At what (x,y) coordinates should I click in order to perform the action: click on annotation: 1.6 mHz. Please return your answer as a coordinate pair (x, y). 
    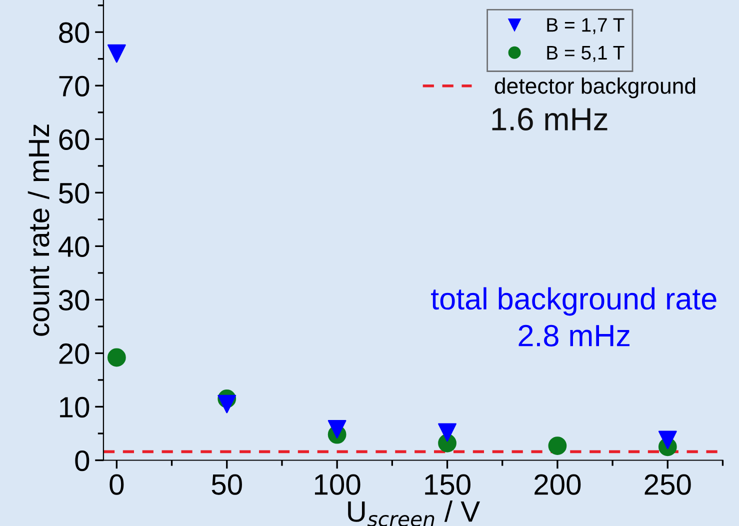
    Looking at the image, I should click on (550, 119).